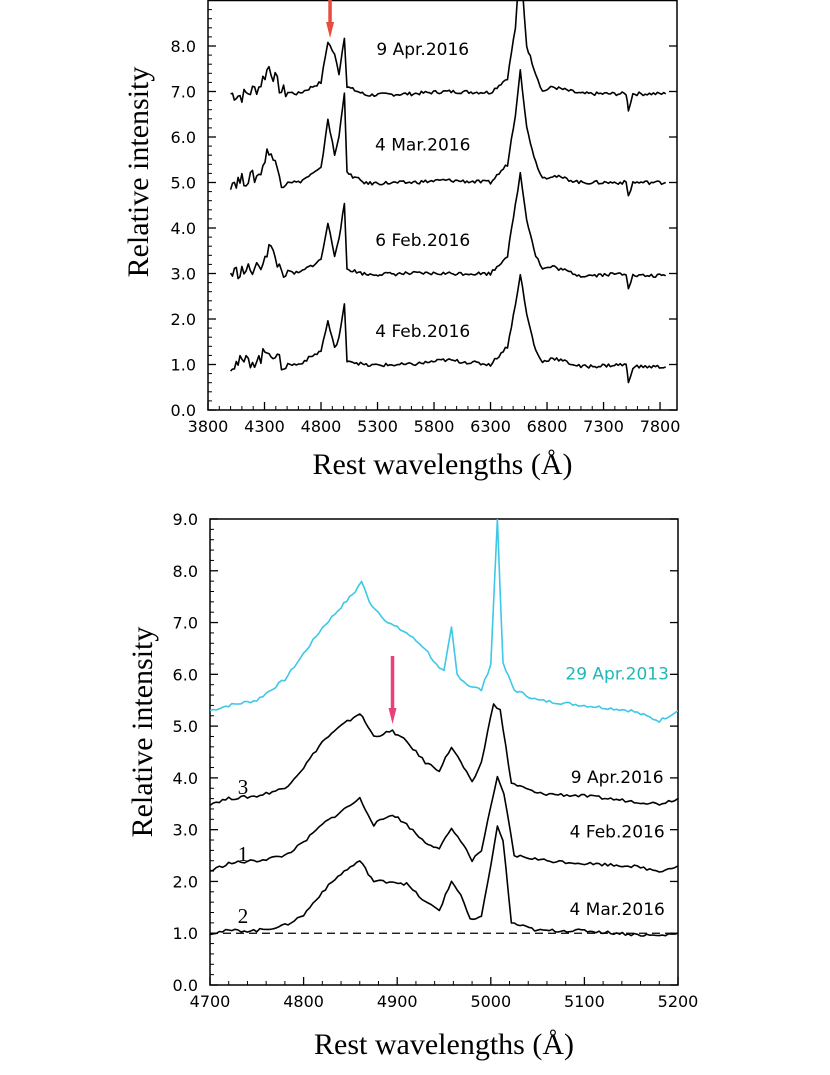  I want to click on x-tick-label: 7300, so click(603, 426).